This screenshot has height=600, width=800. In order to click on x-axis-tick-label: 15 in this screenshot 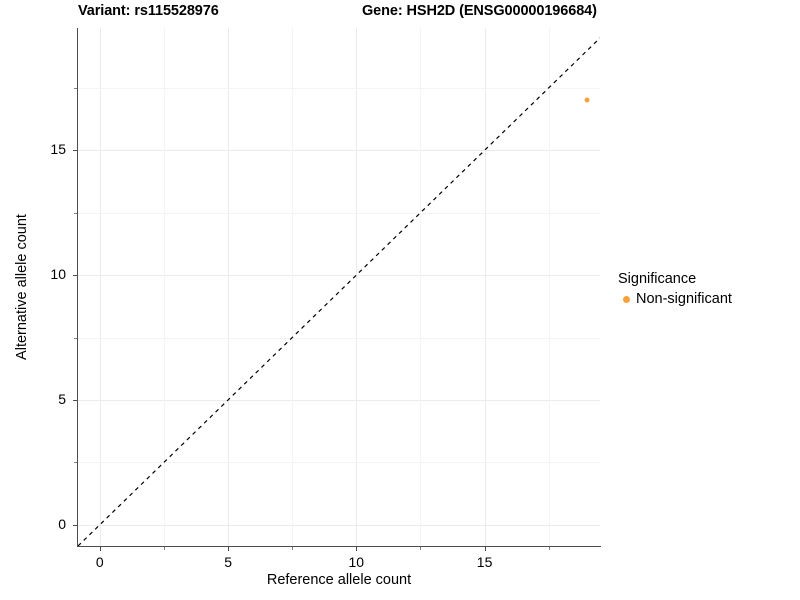, I will do `click(484, 562)`.